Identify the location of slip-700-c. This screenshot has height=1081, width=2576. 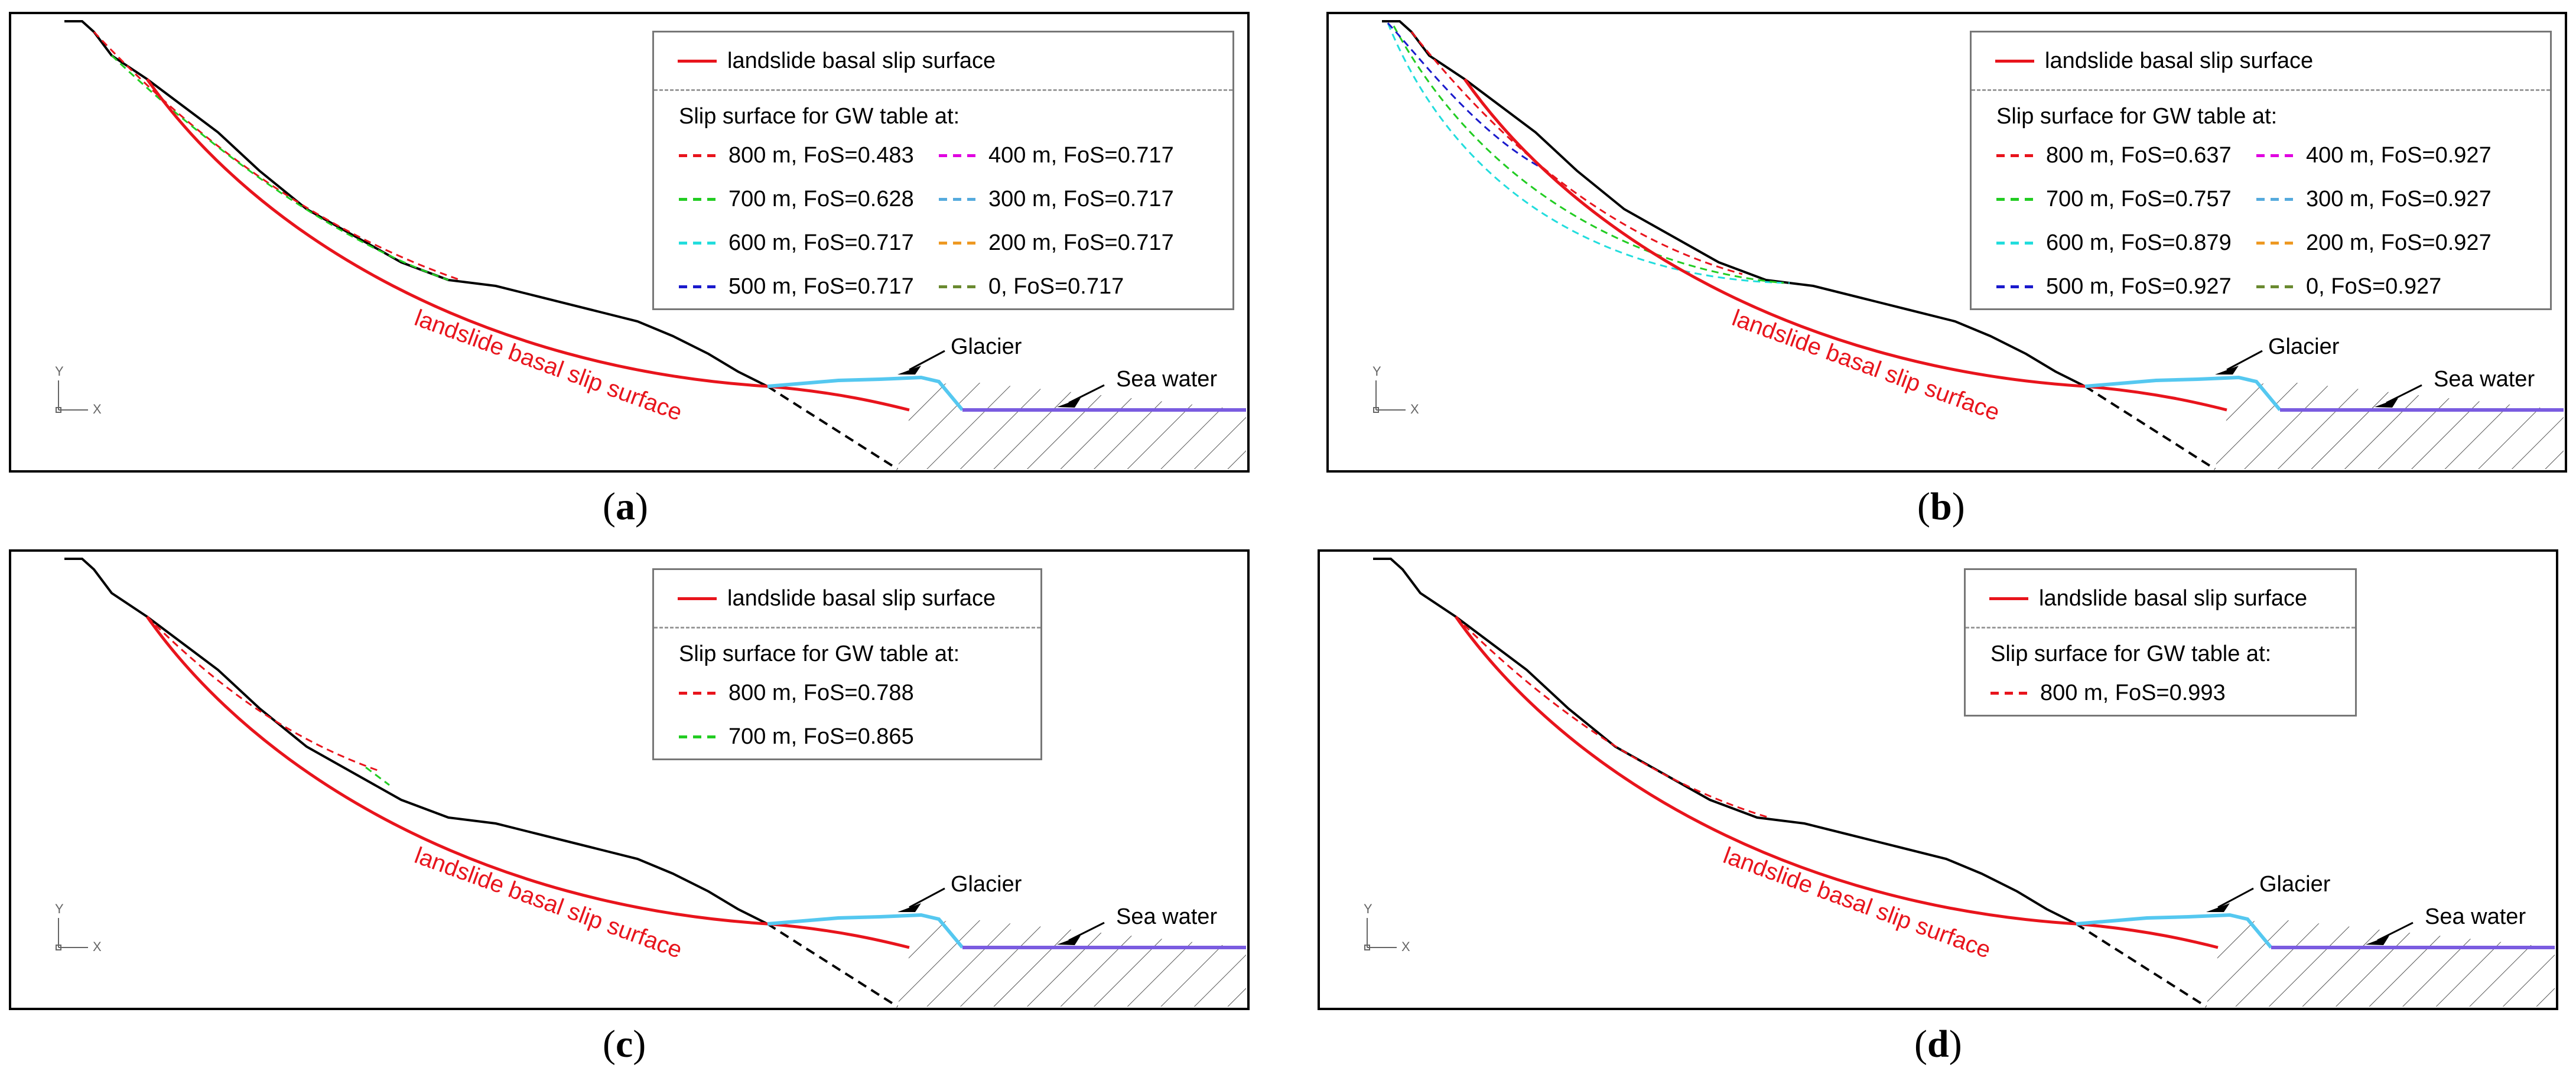
(378, 776).